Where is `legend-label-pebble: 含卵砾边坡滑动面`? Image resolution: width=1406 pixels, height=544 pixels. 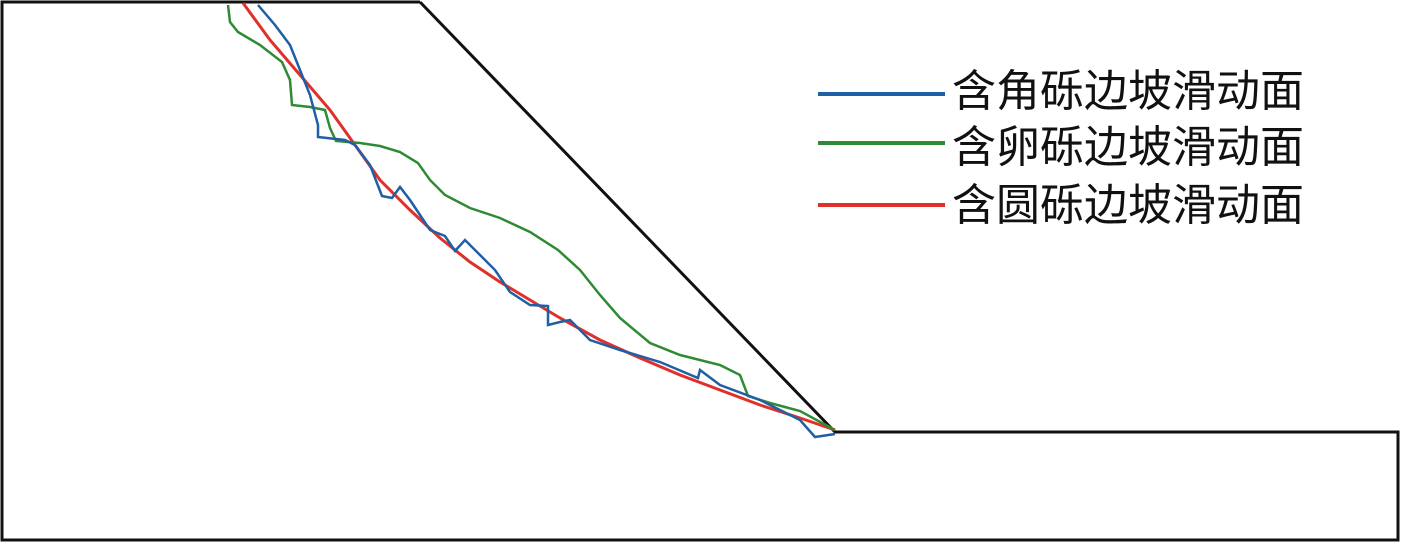 legend-label-pebble: 含卵砾边坡滑动面 is located at coordinates (1128, 147).